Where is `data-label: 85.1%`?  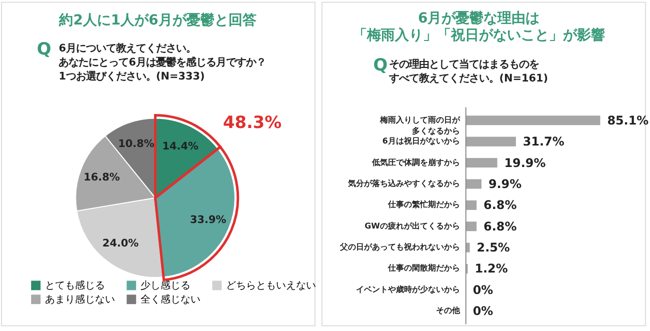 data-label: 85.1% is located at coordinates (628, 120).